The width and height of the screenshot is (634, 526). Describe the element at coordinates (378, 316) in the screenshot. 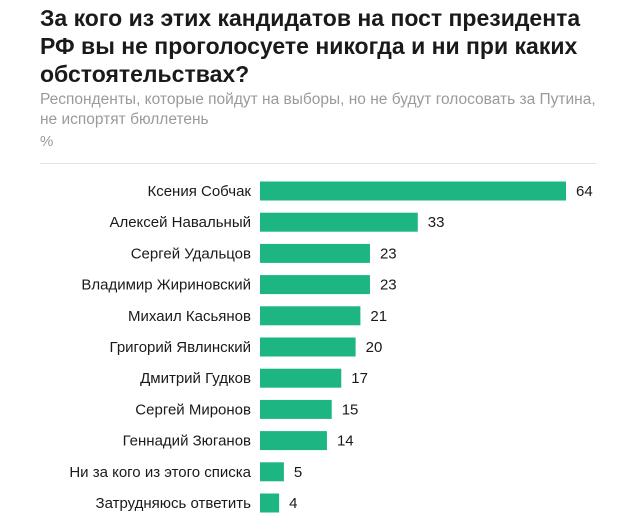

I see `value-label: 21` at that location.